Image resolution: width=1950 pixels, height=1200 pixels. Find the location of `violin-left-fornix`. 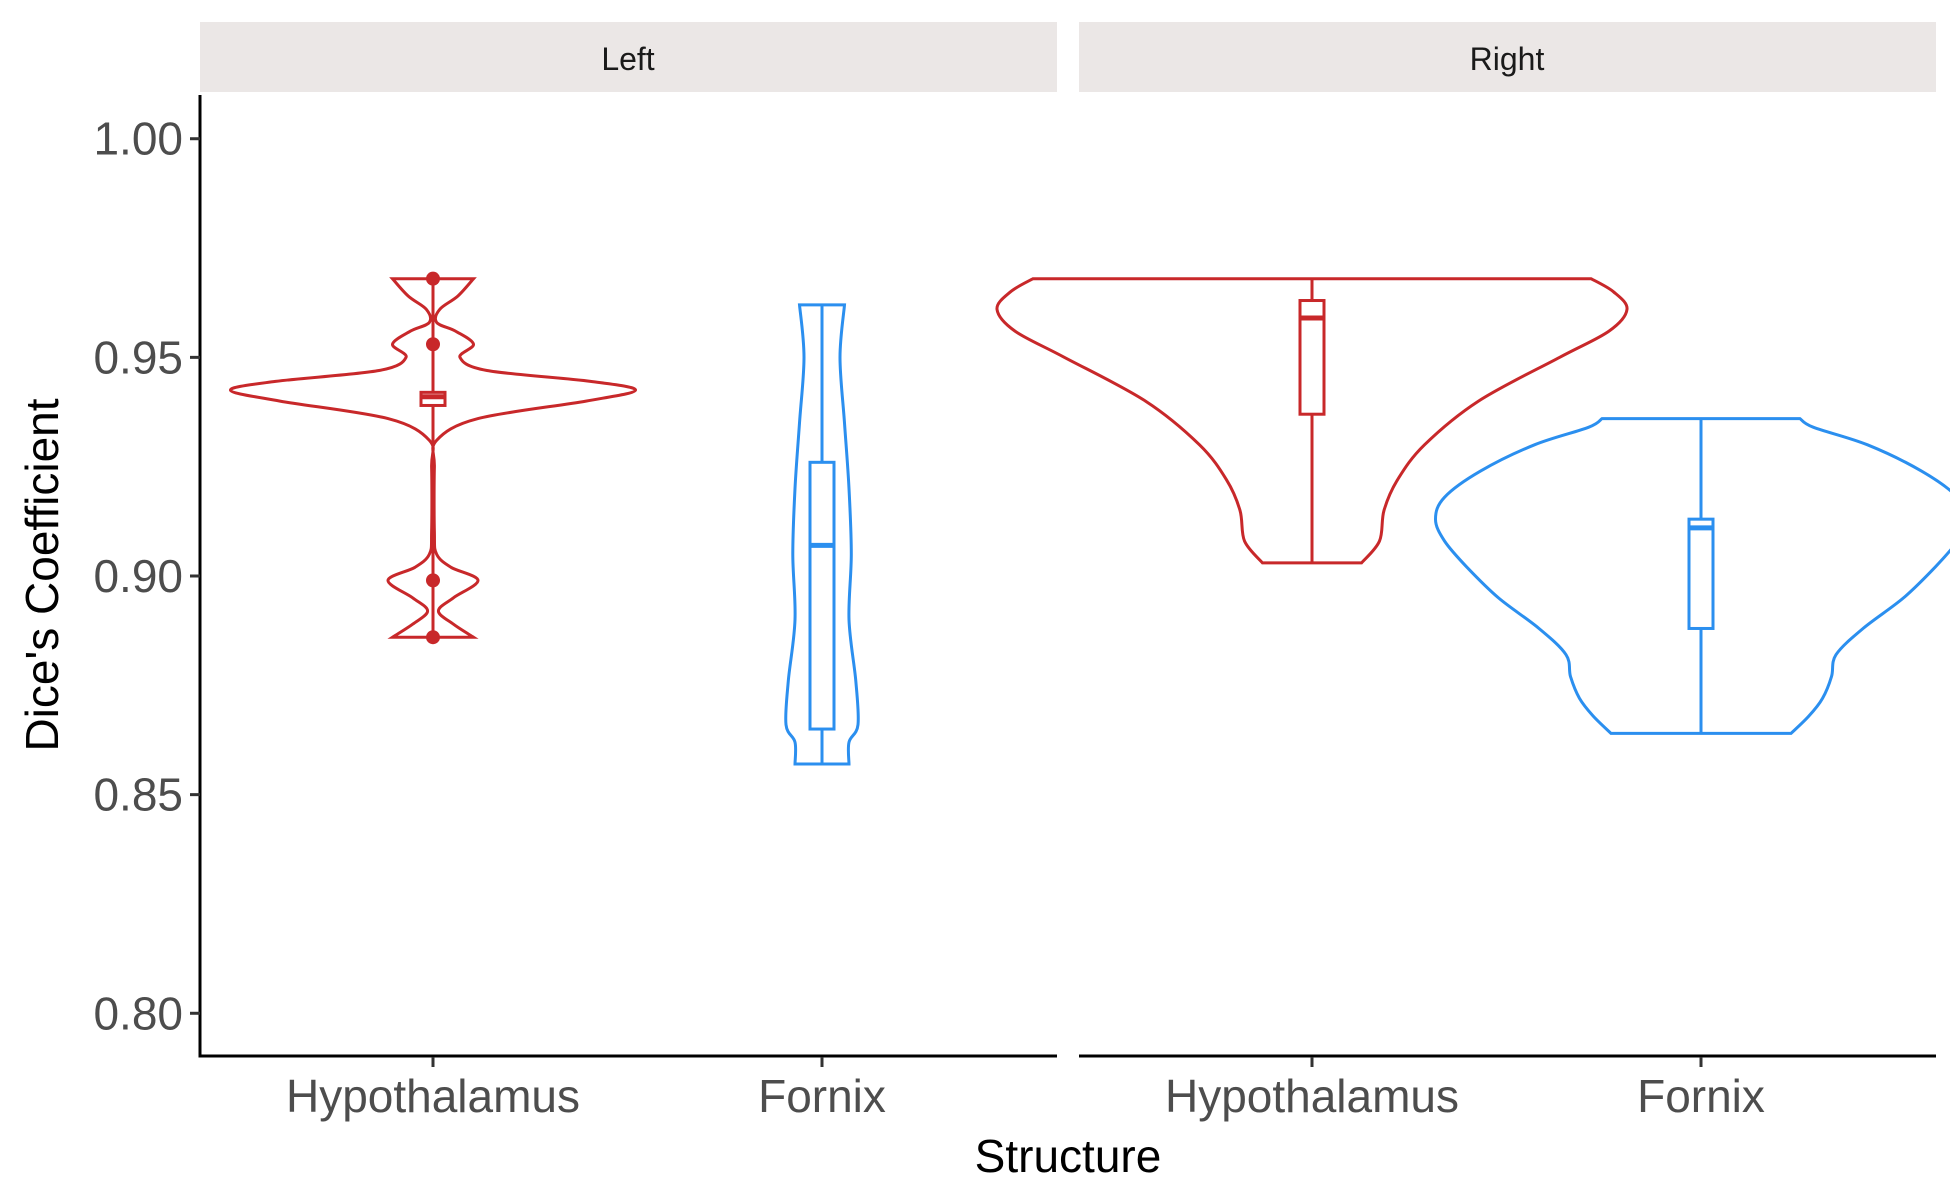

violin-left-fornix is located at coordinates (822, 534).